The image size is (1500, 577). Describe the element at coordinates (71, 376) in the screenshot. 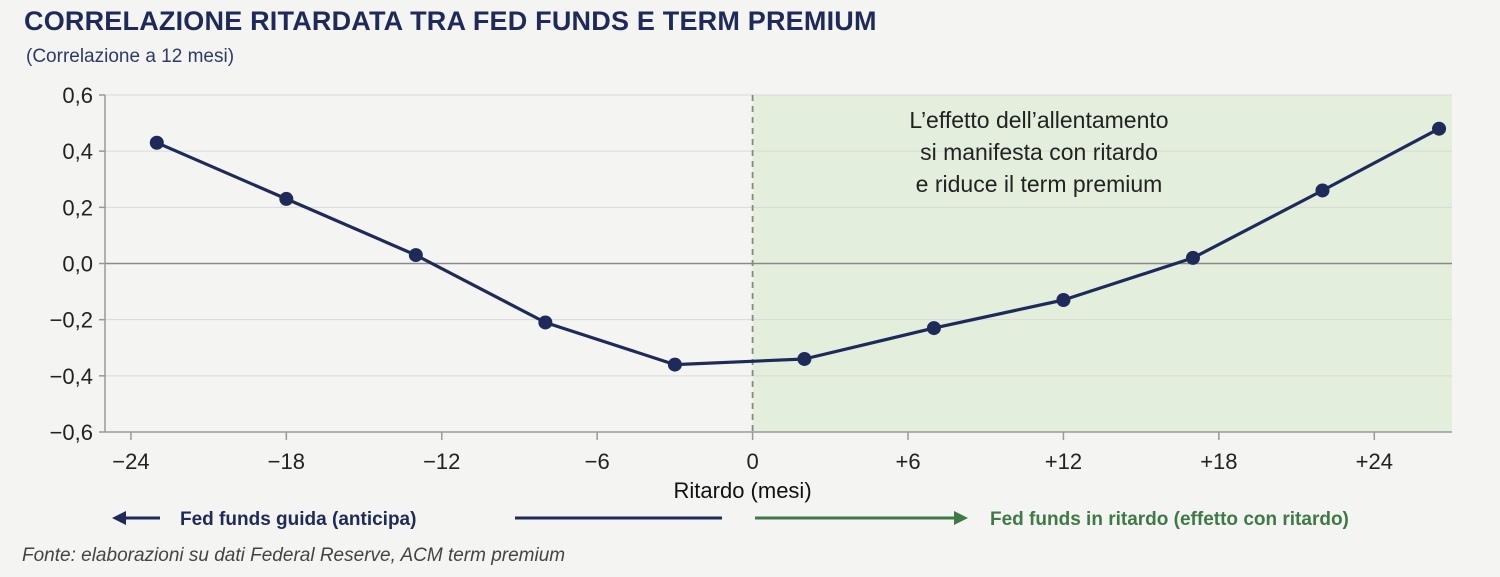

I see `y-tick-label: −0,4` at that location.